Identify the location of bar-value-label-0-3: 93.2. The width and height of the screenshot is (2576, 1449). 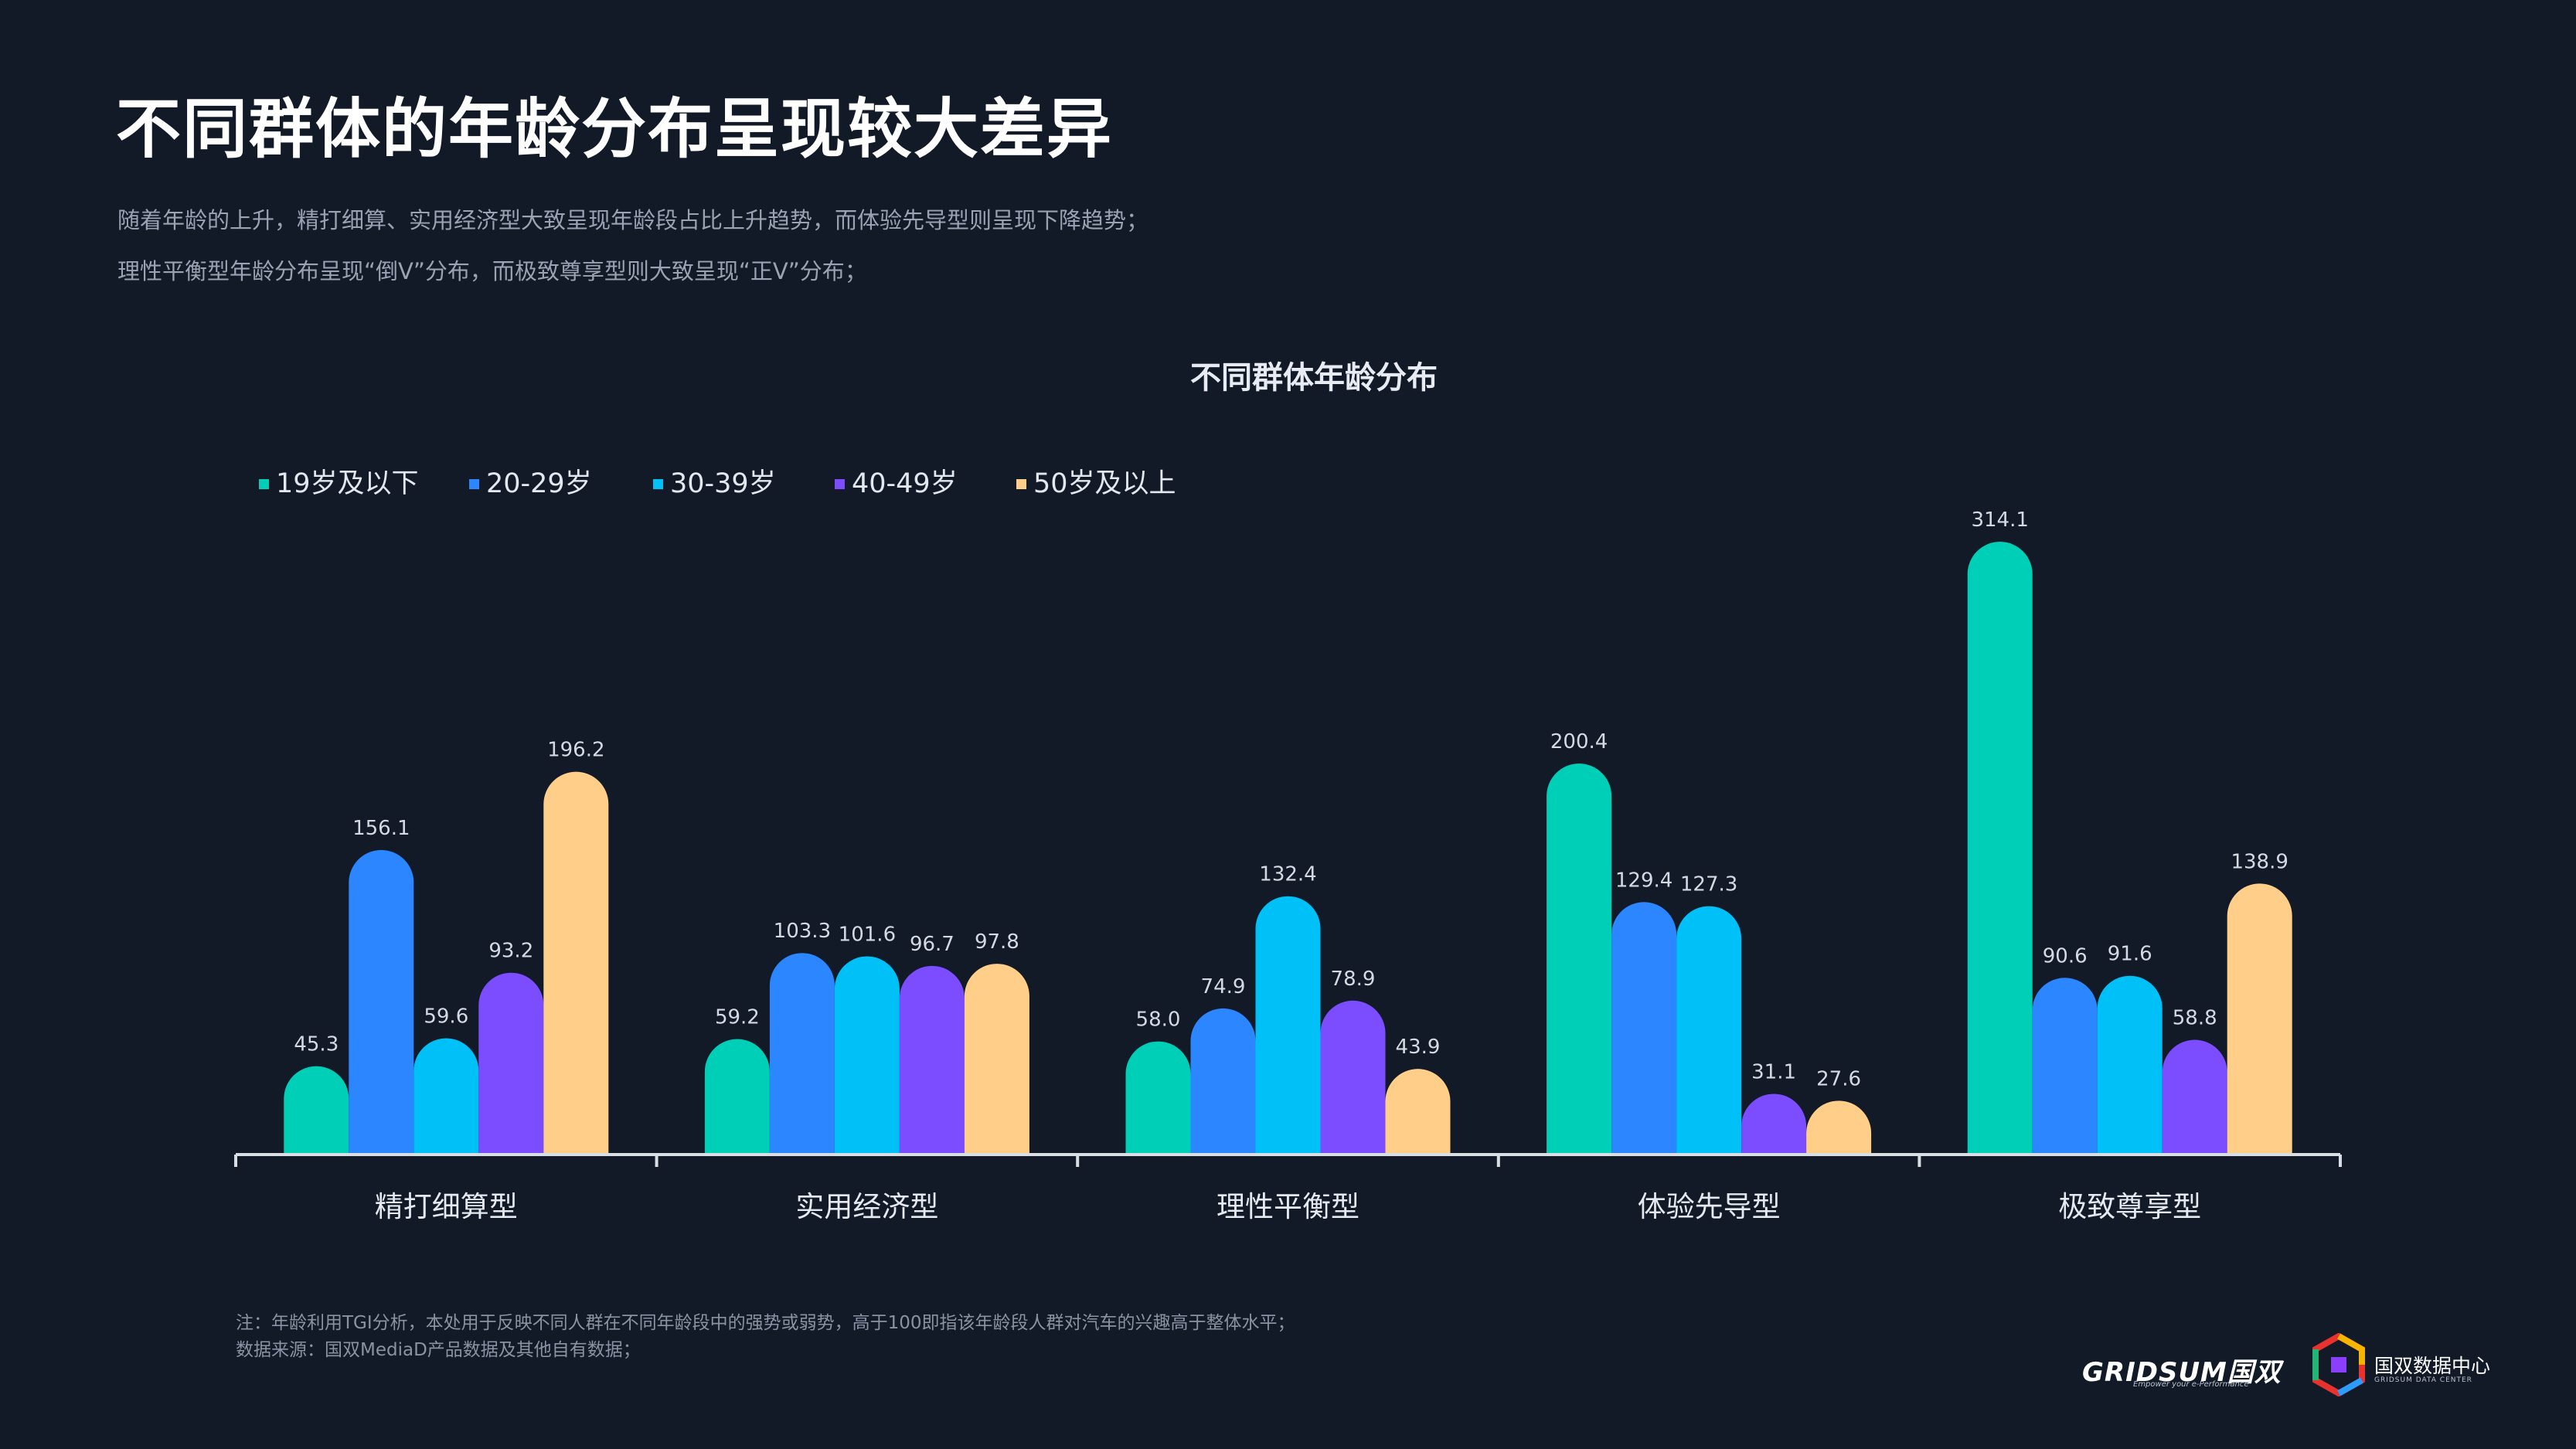
(511, 951).